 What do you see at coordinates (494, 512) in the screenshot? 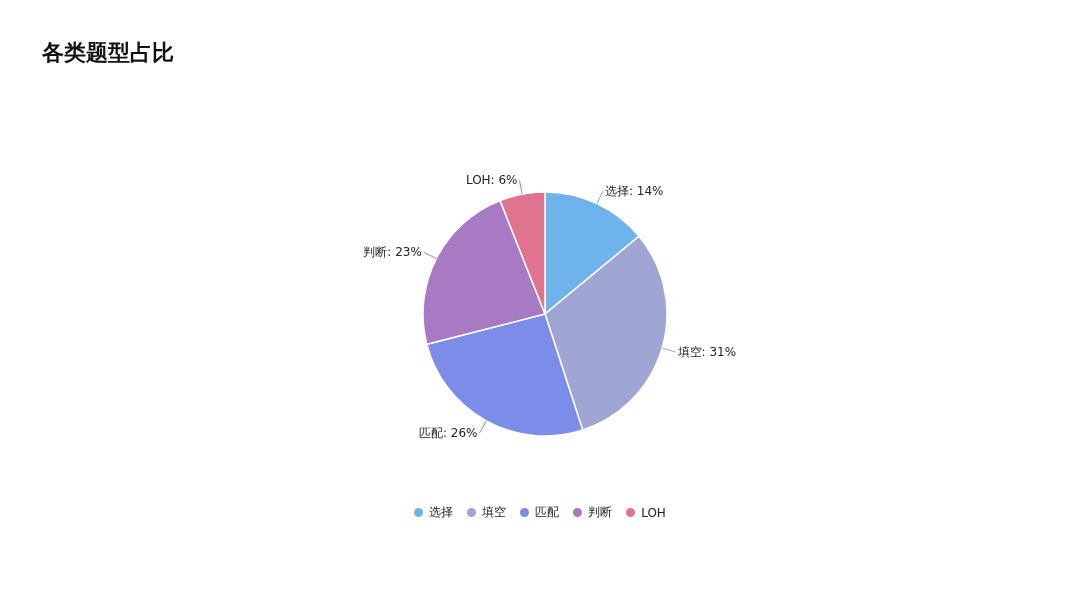
I see `legend-label: 填空` at bounding box center [494, 512].